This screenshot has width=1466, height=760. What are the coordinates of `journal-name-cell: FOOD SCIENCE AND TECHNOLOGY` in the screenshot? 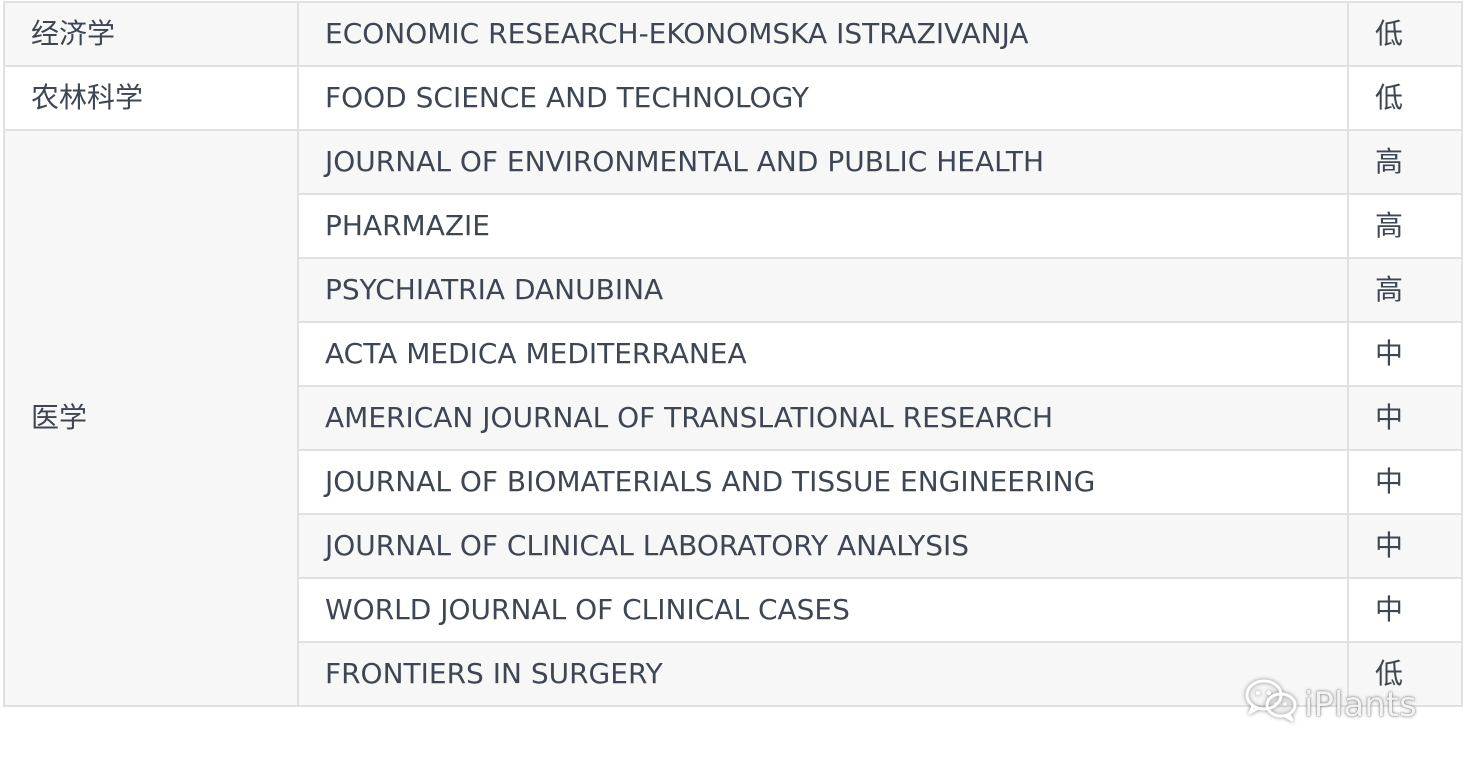 It's located at (823, 98).